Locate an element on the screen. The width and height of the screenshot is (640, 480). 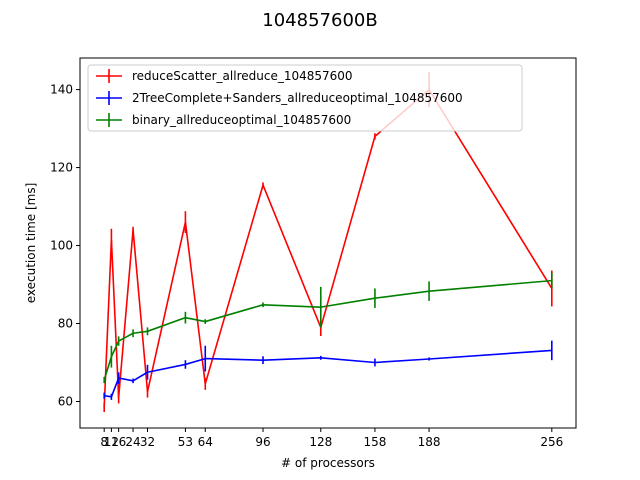
y-tick-label: 120 is located at coordinates (61, 168).